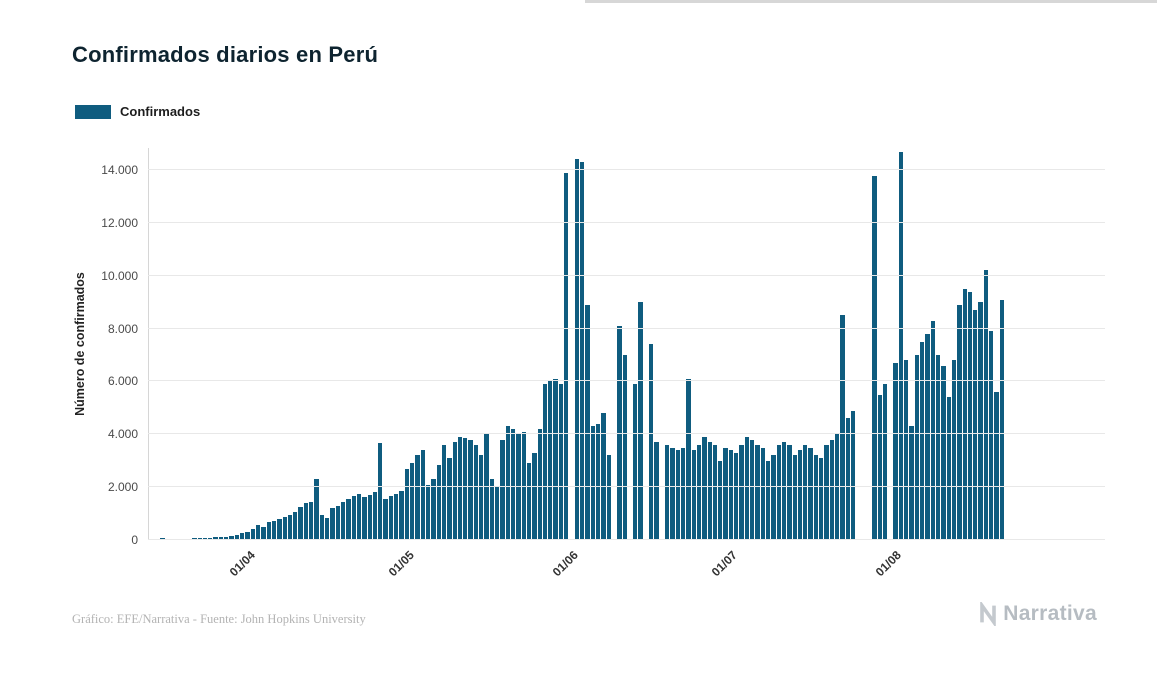 The height and width of the screenshot is (674, 1157). Describe the element at coordinates (119, 222) in the screenshot. I see `y-tick-label: 12.000` at that location.